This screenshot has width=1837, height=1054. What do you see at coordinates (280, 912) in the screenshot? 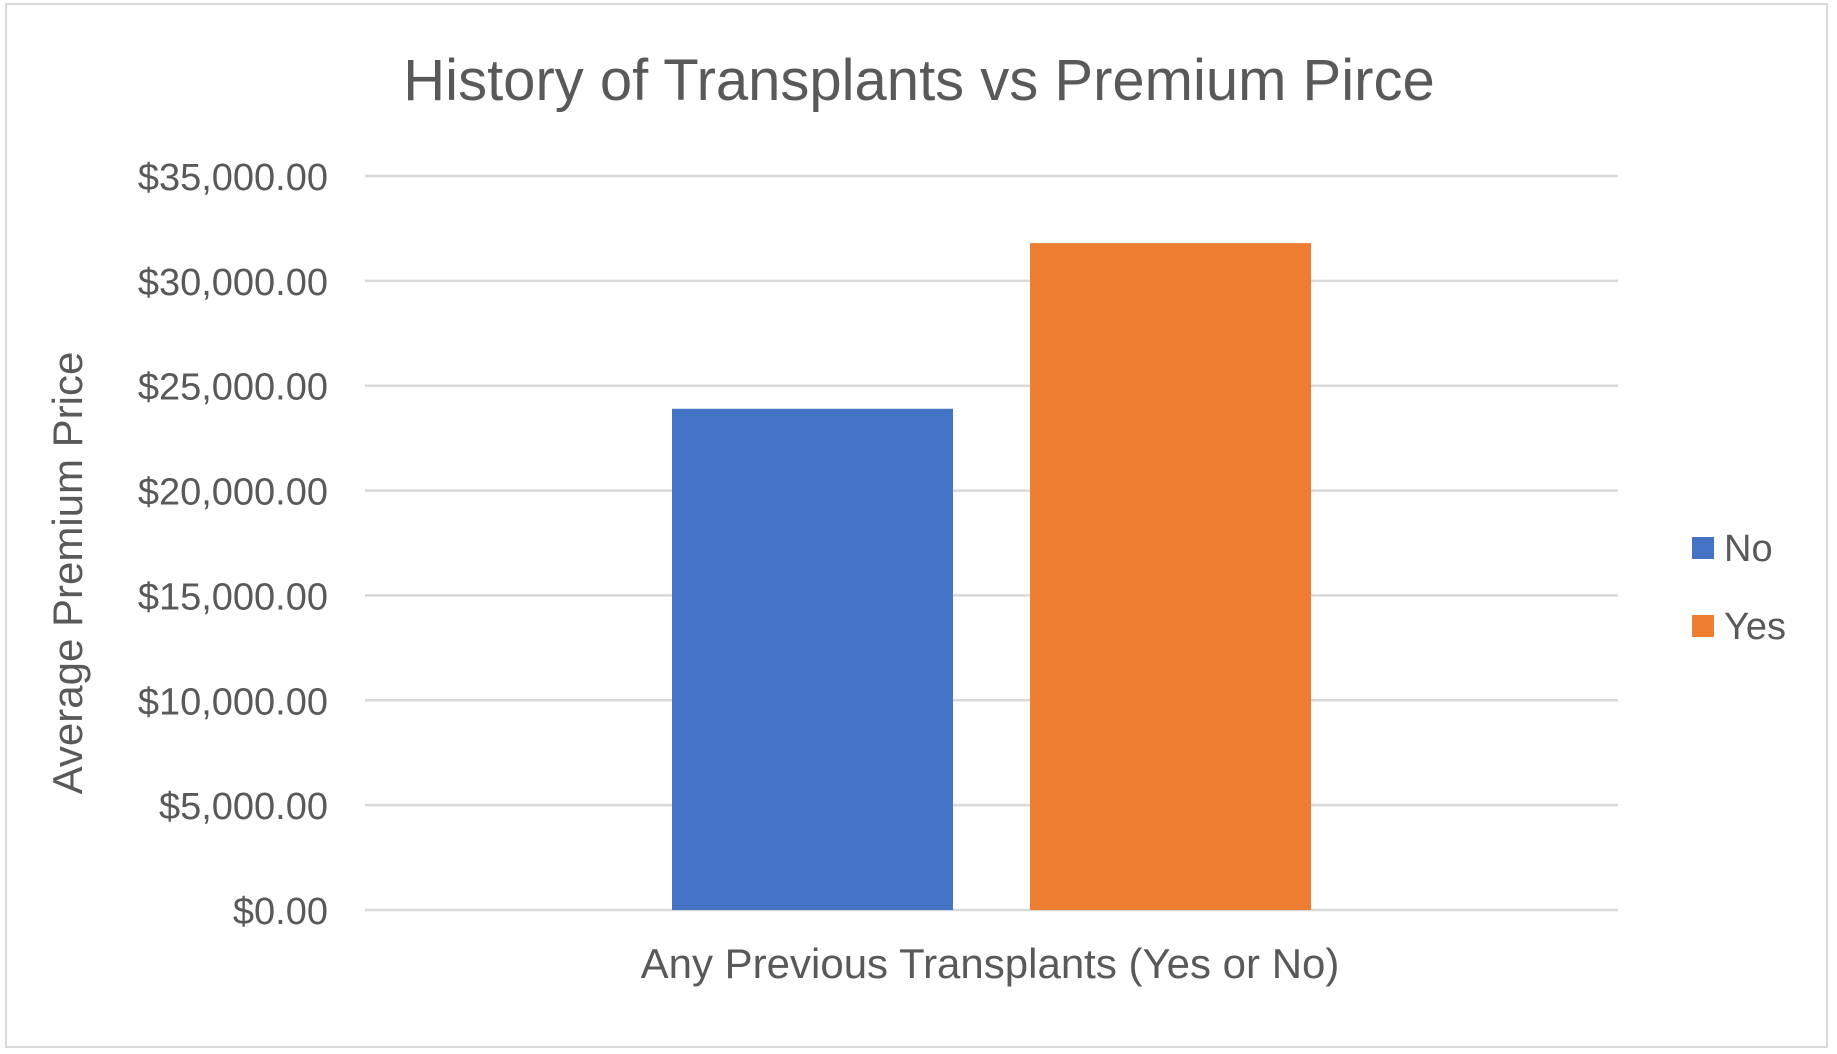
I see `y-tick-label: $0.00` at bounding box center [280, 912].